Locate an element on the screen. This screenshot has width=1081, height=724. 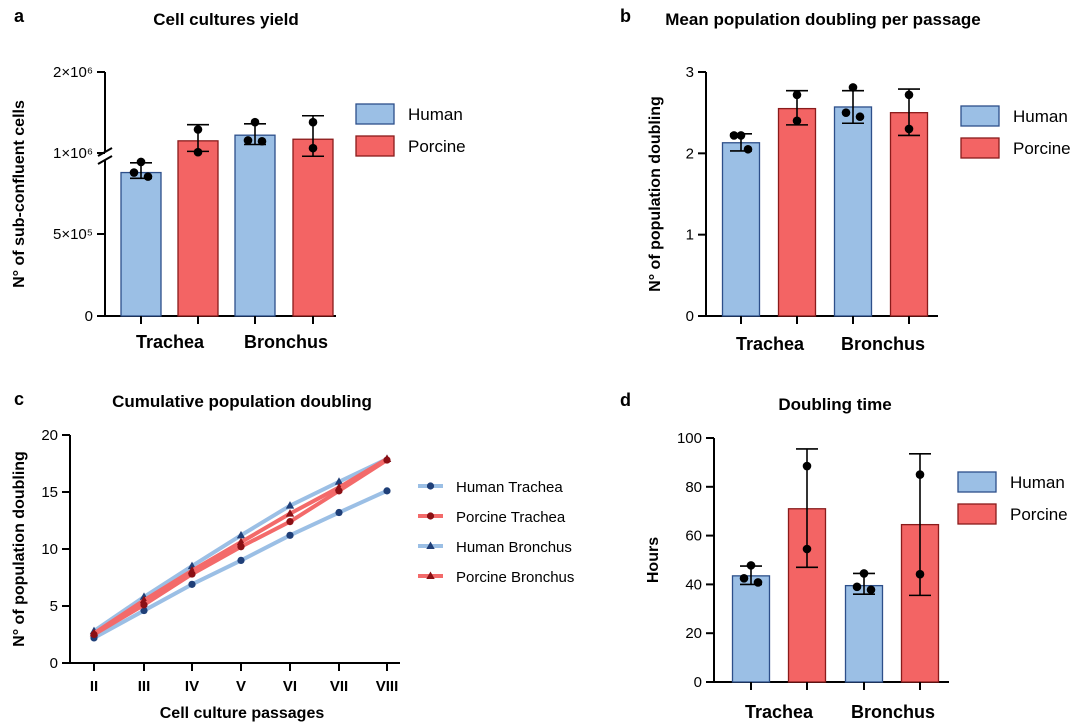
x-category-label: Trachea is located at coordinates (770, 344).